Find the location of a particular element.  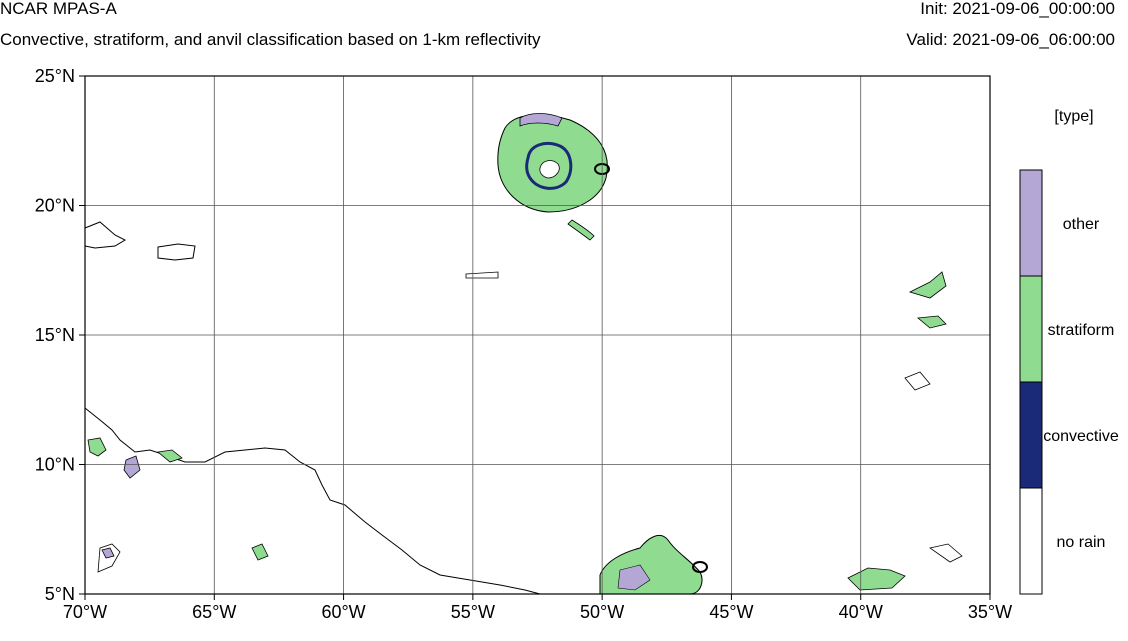

legend-swatch-stratiform is located at coordinates (1031, 329).